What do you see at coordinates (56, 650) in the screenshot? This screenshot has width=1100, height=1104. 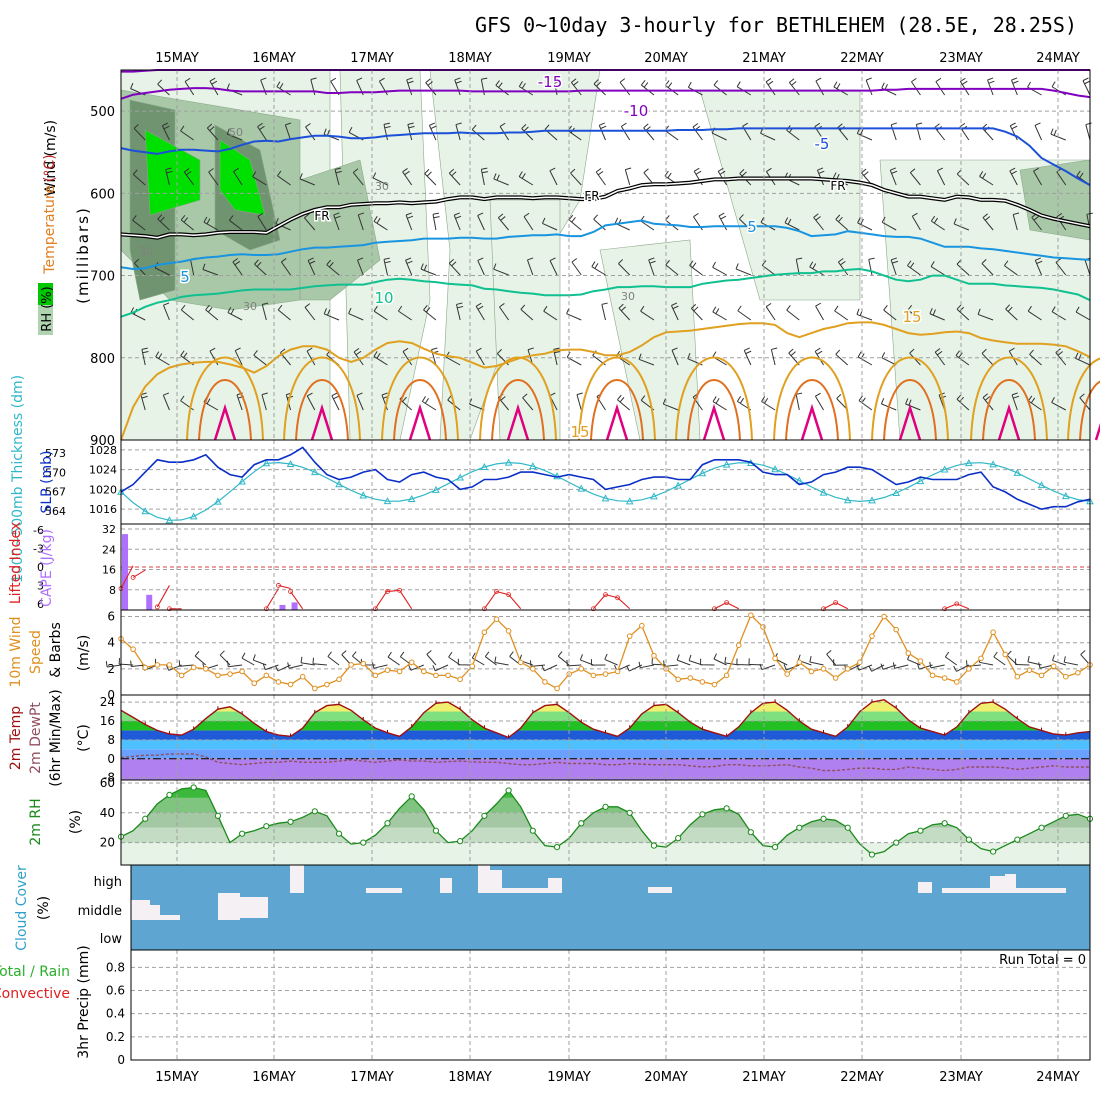 I see `wind-label-c: & Barbs` at bounding box center [56, 650].